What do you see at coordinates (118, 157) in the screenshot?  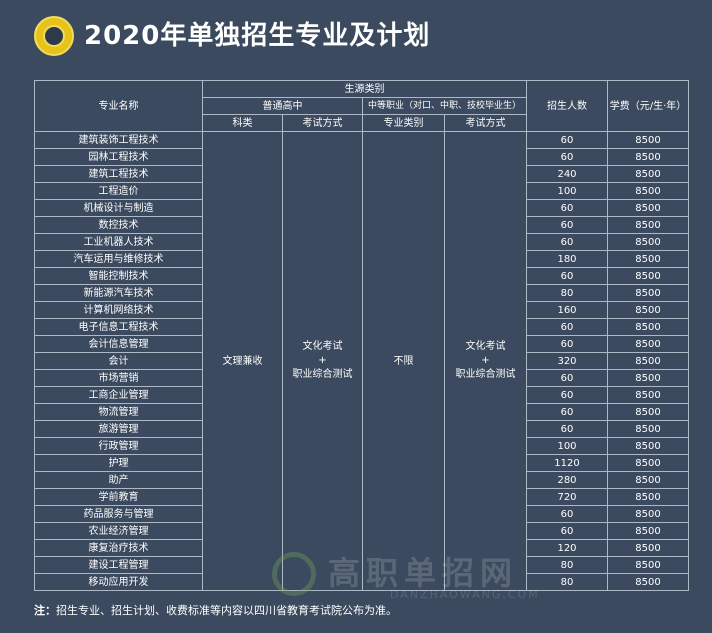 I see `major-name-cell: 园林工程技术` at bounding box center [118, 157].